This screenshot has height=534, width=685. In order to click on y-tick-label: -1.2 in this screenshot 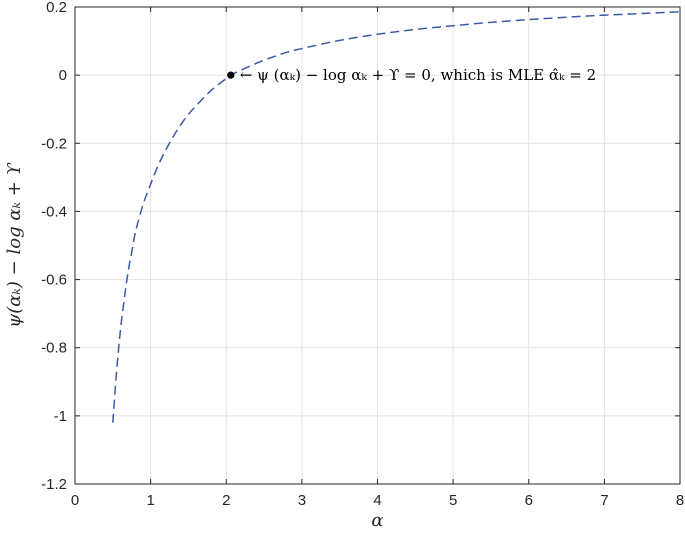, I will do `click(54, 484)`.